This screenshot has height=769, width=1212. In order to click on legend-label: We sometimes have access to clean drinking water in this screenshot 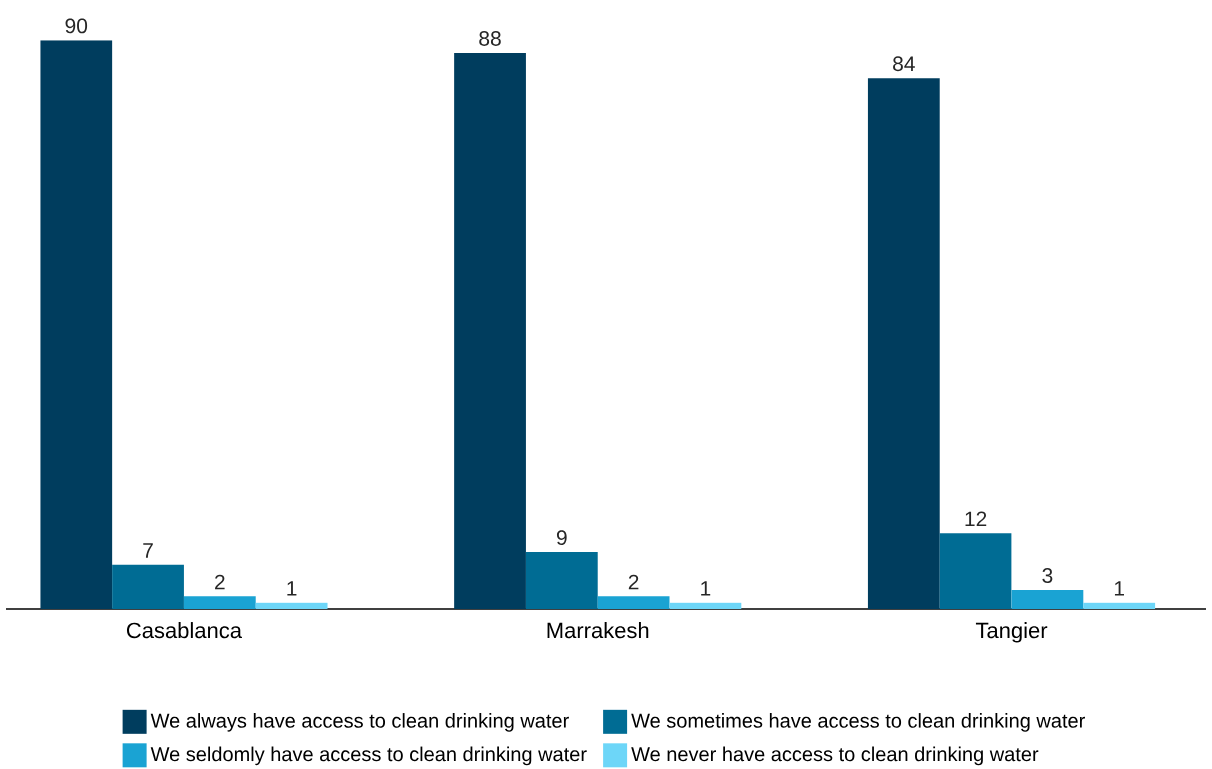, I will do `click(858, 722)`.